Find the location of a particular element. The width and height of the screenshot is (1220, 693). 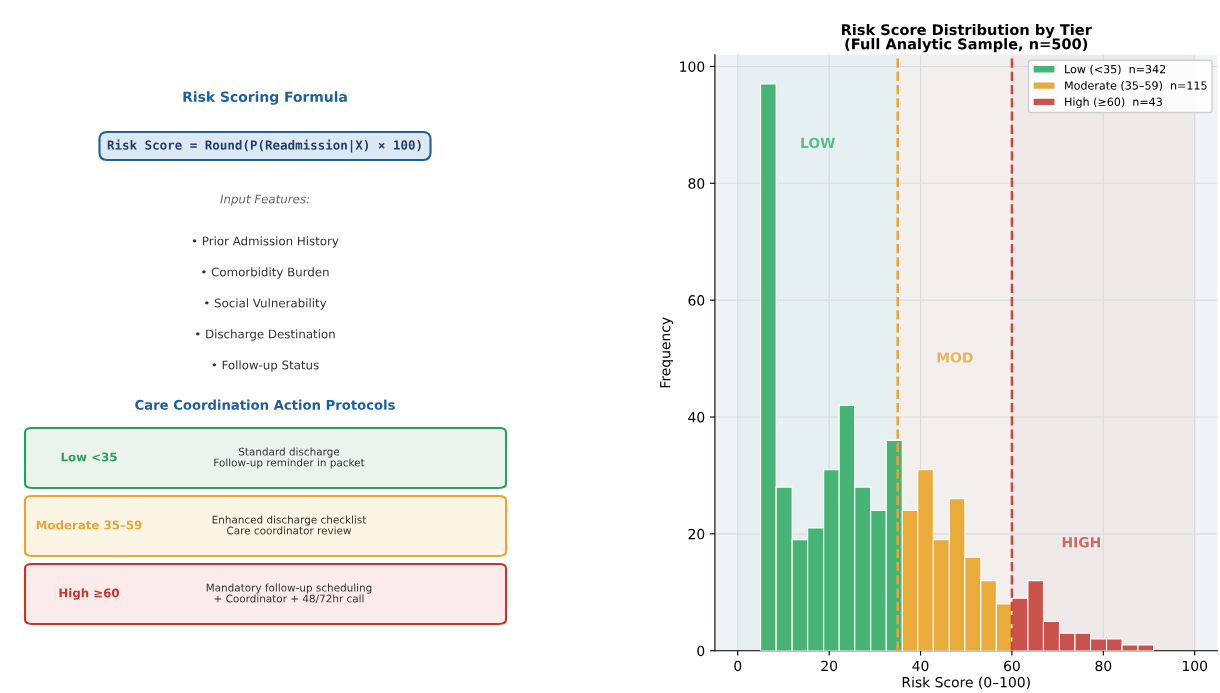

x-tick-label: 0 is located at coordinates (738, 666).